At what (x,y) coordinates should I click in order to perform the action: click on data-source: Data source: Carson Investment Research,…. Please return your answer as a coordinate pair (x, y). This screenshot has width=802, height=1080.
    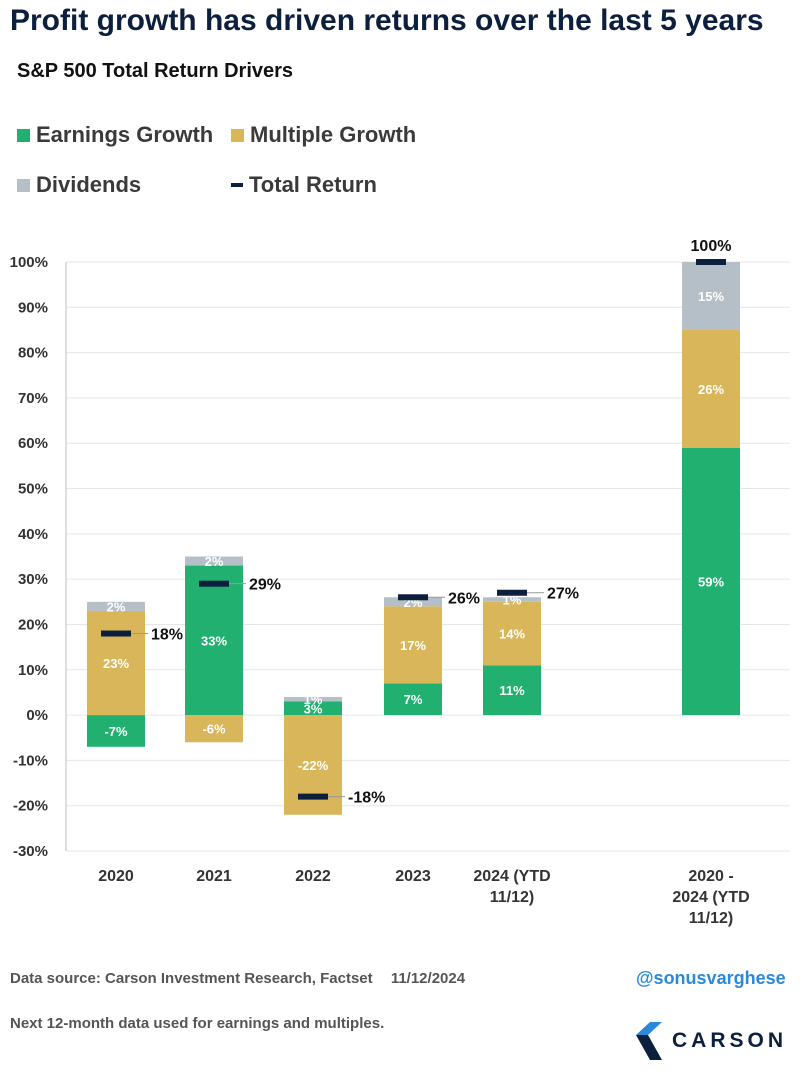
    Looking at the image, I should click on (237, 978).